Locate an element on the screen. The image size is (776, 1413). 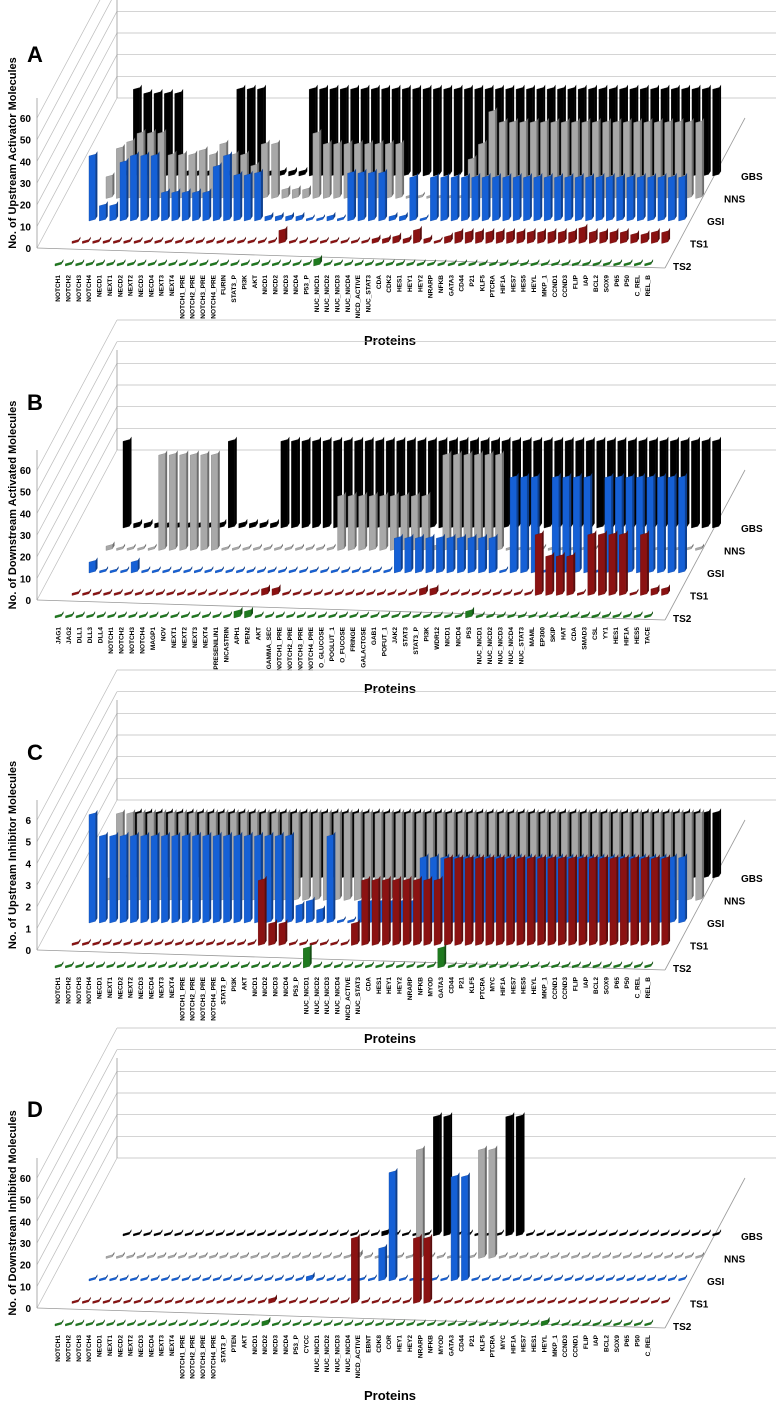
x-tick-label: PI3K is located at coordinates (244, 282).